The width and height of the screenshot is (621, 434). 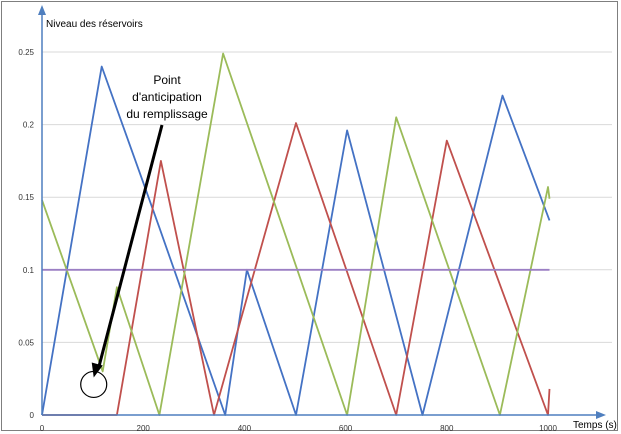 I want to click on x-tick-label-3: 600, so click(x=346, y=428).